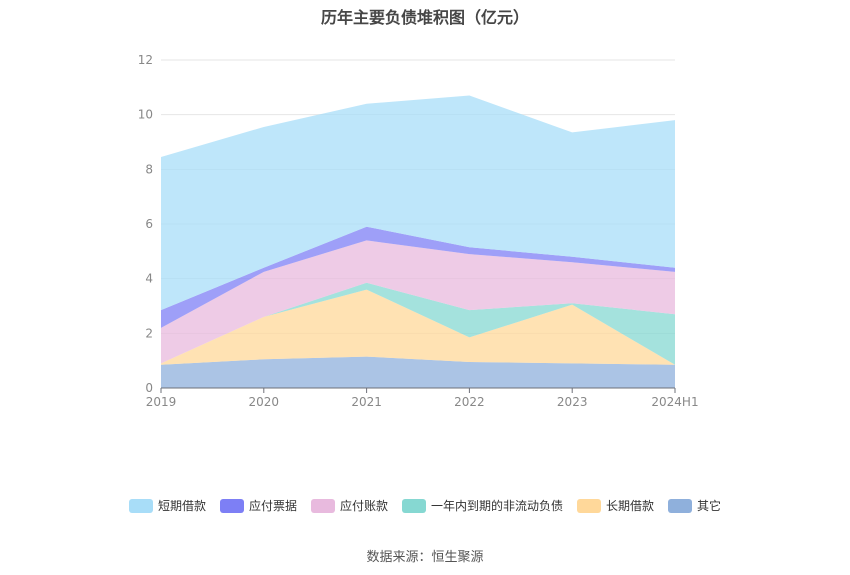 The image size is (850, 575). What do you see at coordinates (145, 60) in the screenshot?
I see `y-tick-label: 12` at bounding box center [145, 60].